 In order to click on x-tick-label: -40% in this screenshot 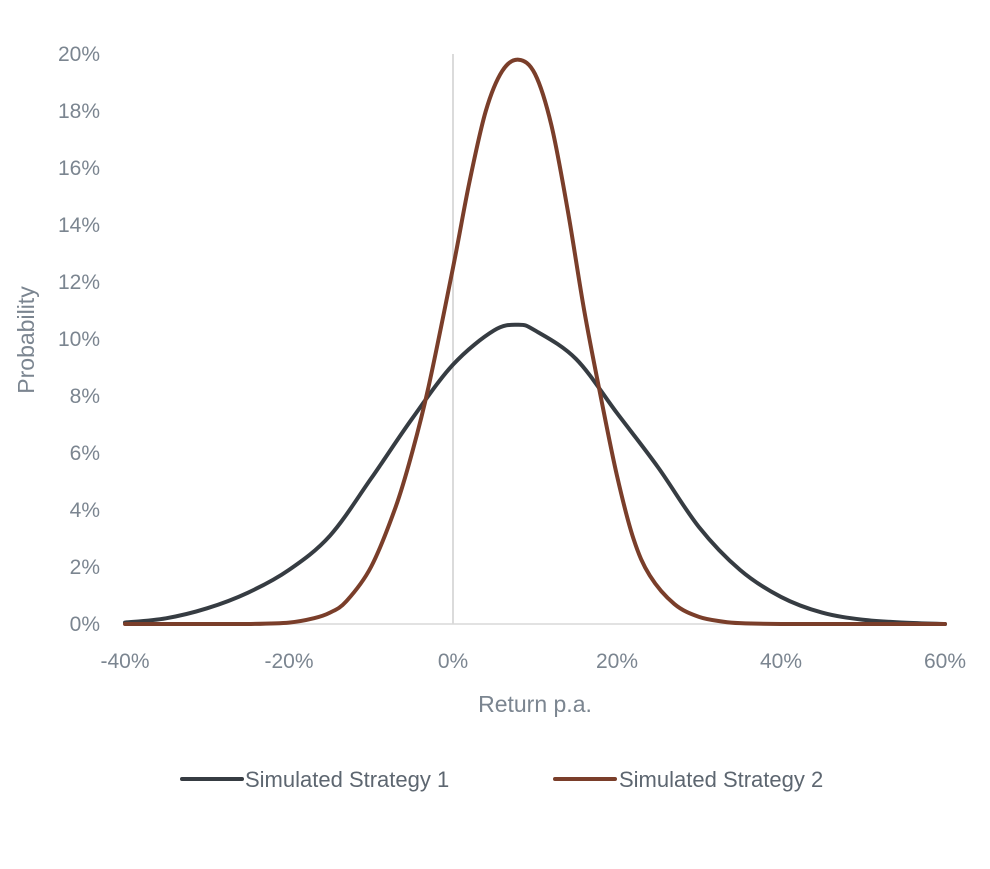, I will do `click(124, 661)`.